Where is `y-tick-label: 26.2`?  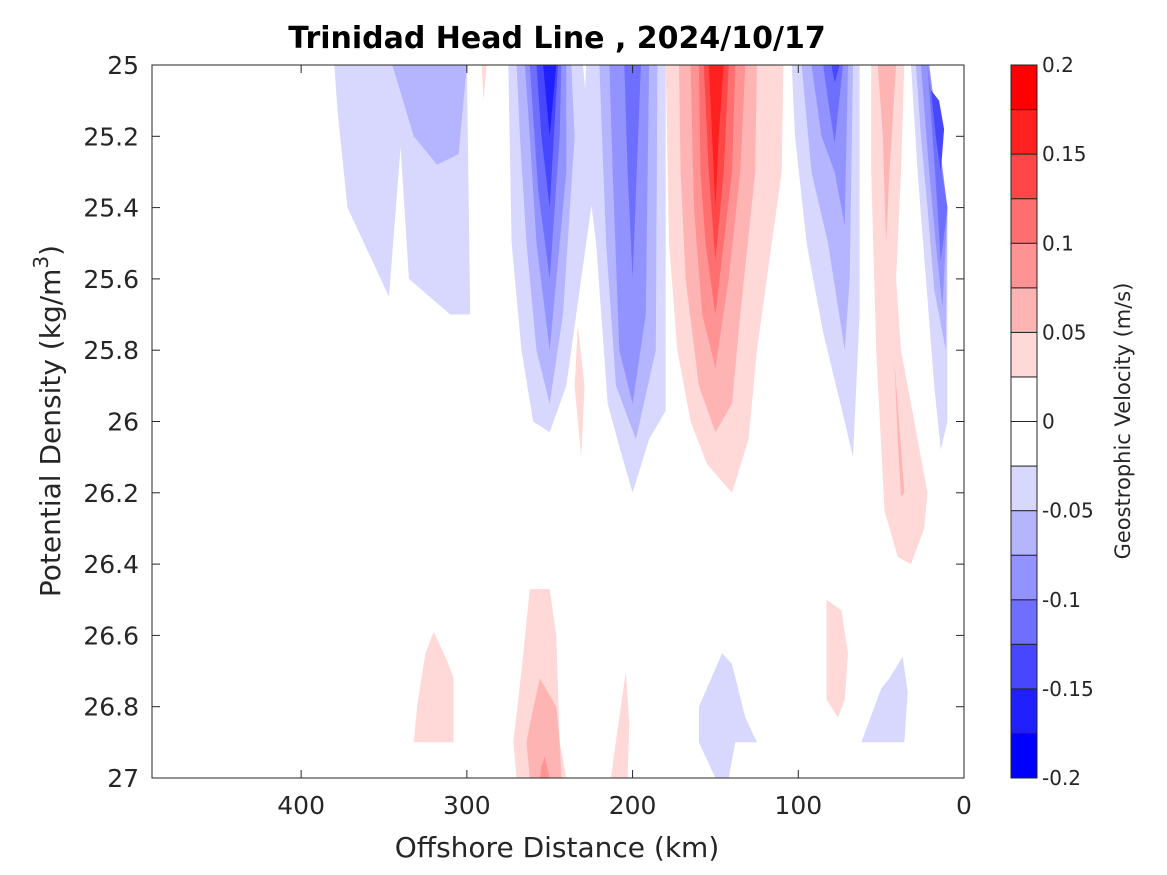
y-tick-label: 26.2 is located at coordinates (111, 493).